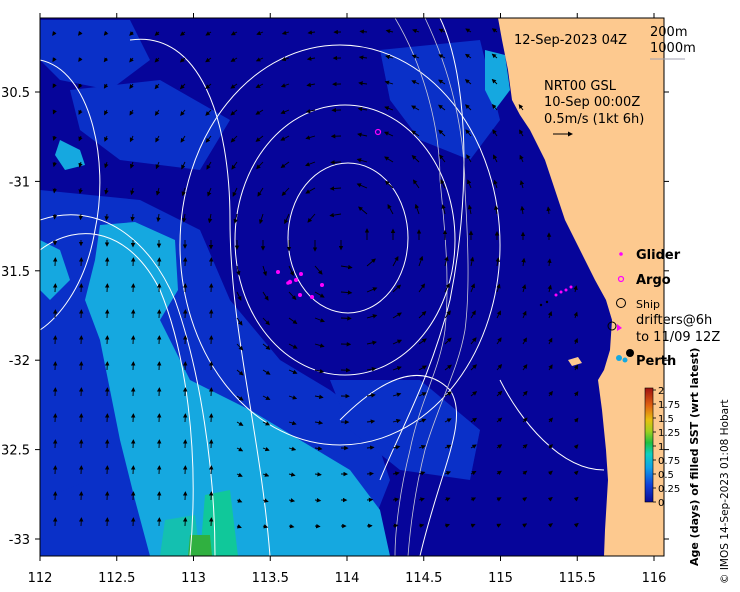 This screenshot has width=740, height=592. What do you see at coordinates (270, 578) in the screenshot?
I see `x-tick-label: 113.5` at bounding box center [270, 578].